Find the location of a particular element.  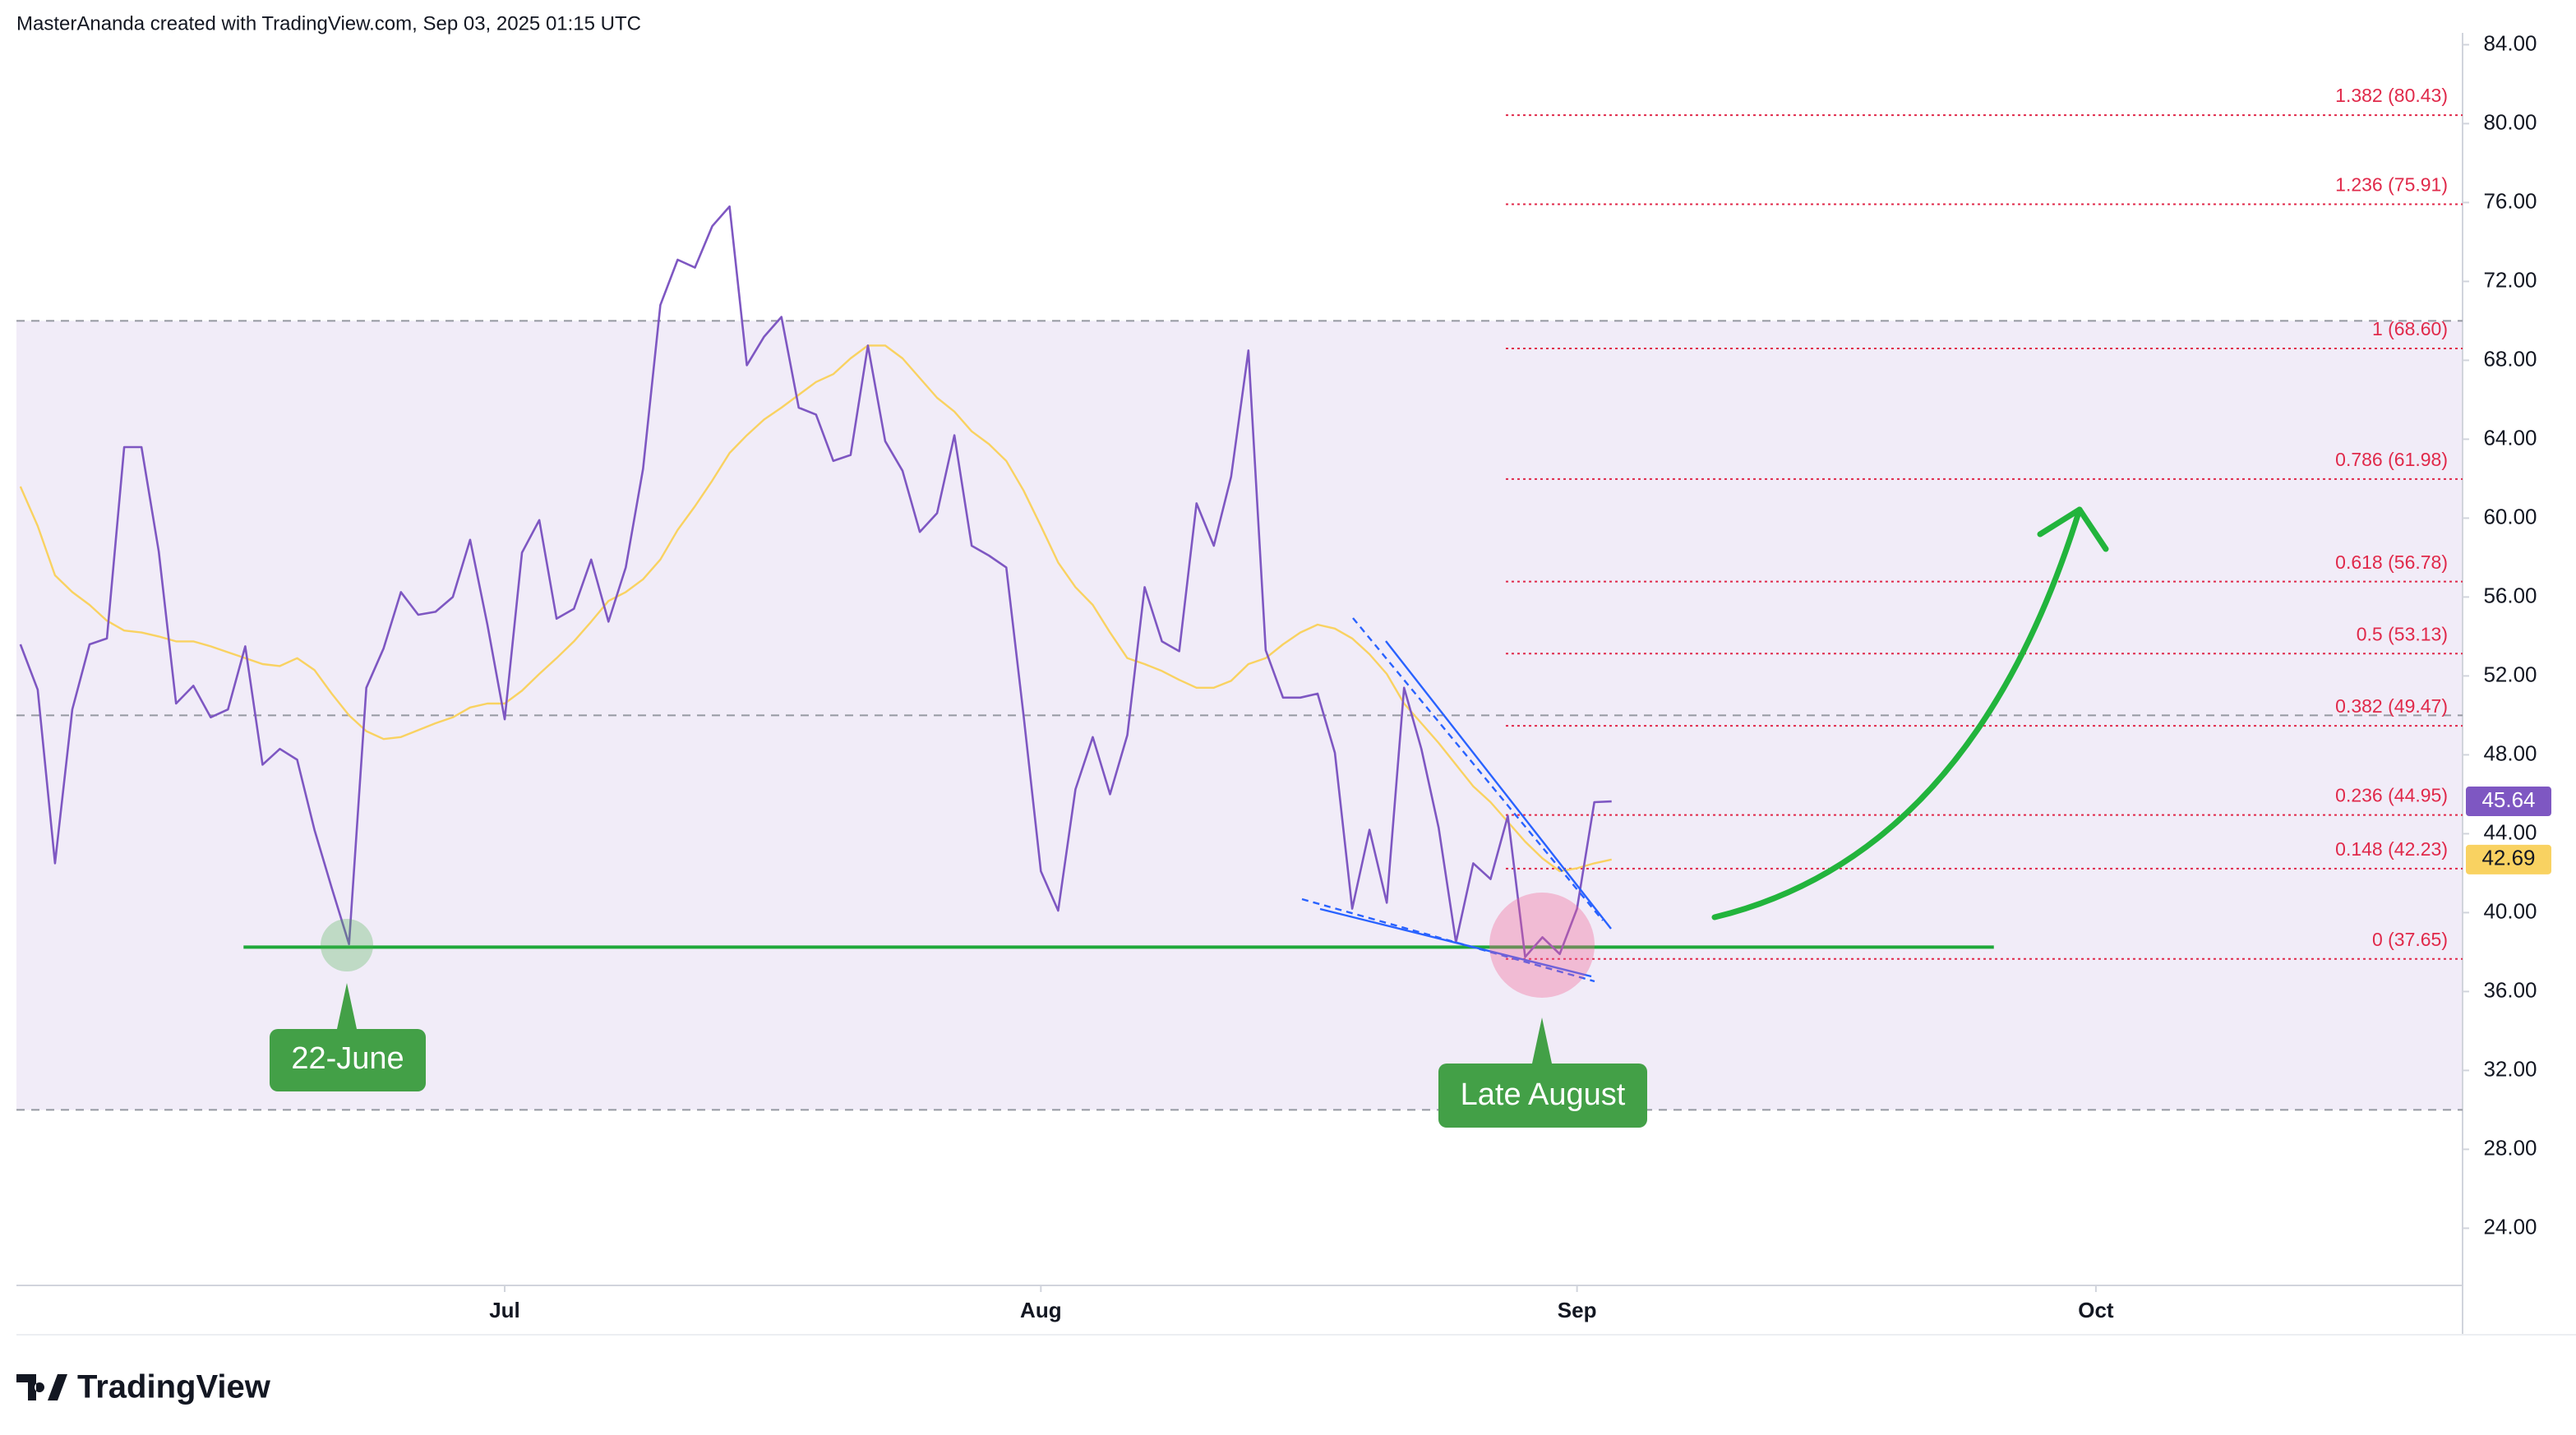

y-tick-label: 60.00 is located at coordinates (2510, 516).